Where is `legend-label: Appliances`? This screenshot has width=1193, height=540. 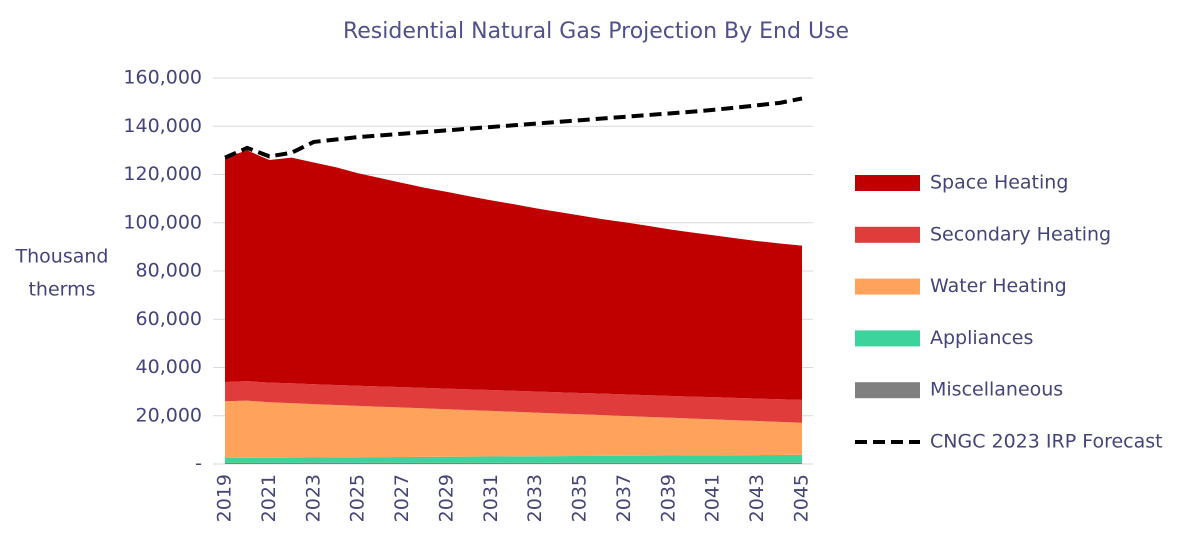
legend-label: Appliances is located at coordinates (981, 338).